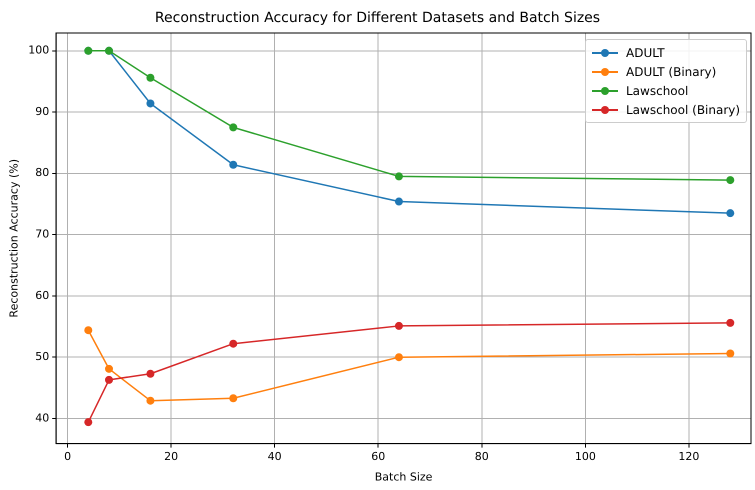 The image size is (755, 490). I want to click on x-tick-label: 20, so click(171, 457).